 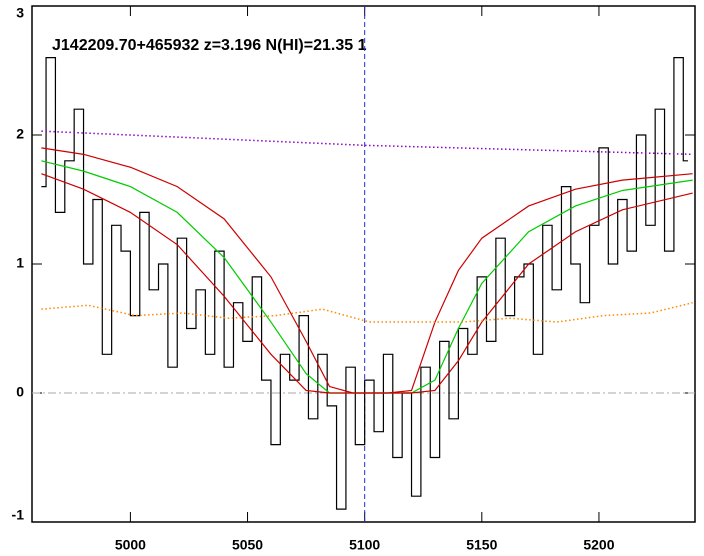 What do you see at coordinates (20, 134) in the screenshot?
I see `y-tick-label: 2` at bounding box center [20, 134].